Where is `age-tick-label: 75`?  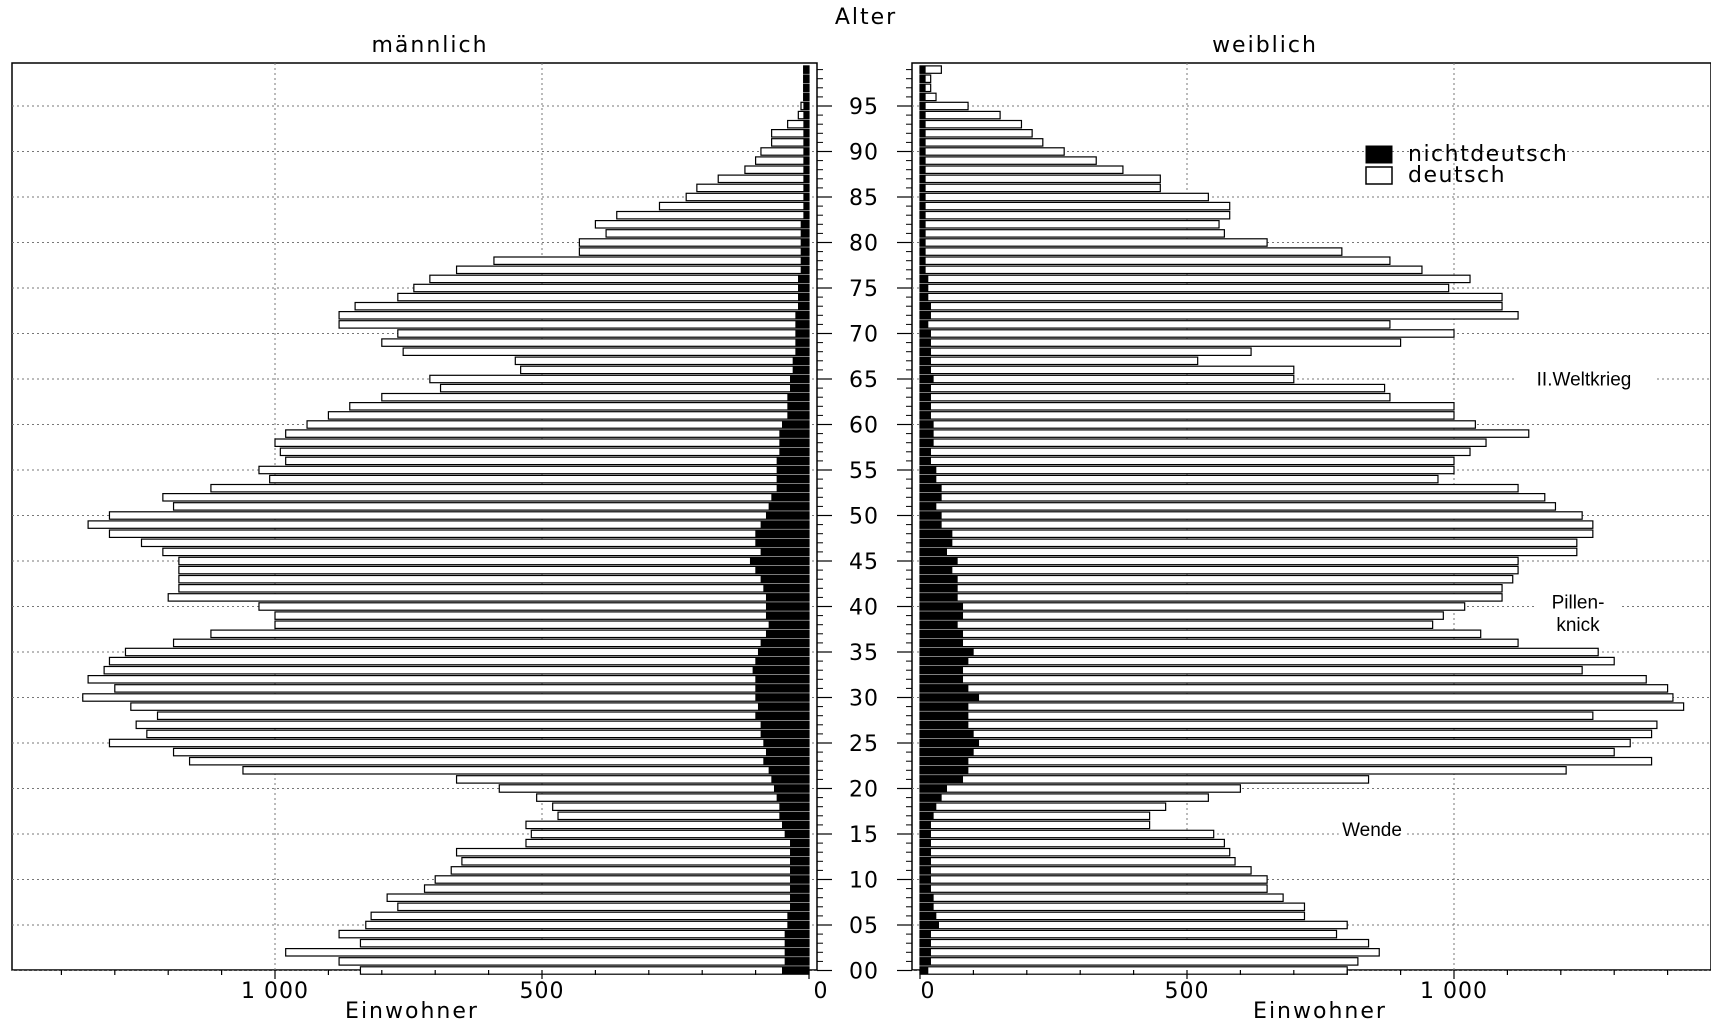
age-tick-label: 75 is located at coordinates (864, 289).